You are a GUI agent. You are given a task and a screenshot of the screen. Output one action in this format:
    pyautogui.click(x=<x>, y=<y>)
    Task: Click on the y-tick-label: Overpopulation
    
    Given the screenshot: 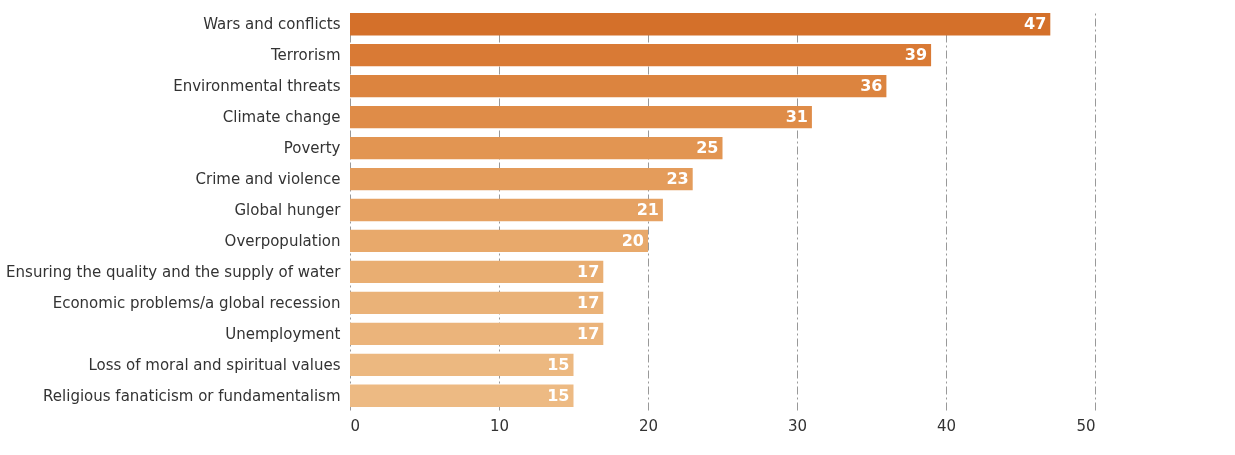 What is the action you would take?
    pyautogui.click(x=282, y=240)
    